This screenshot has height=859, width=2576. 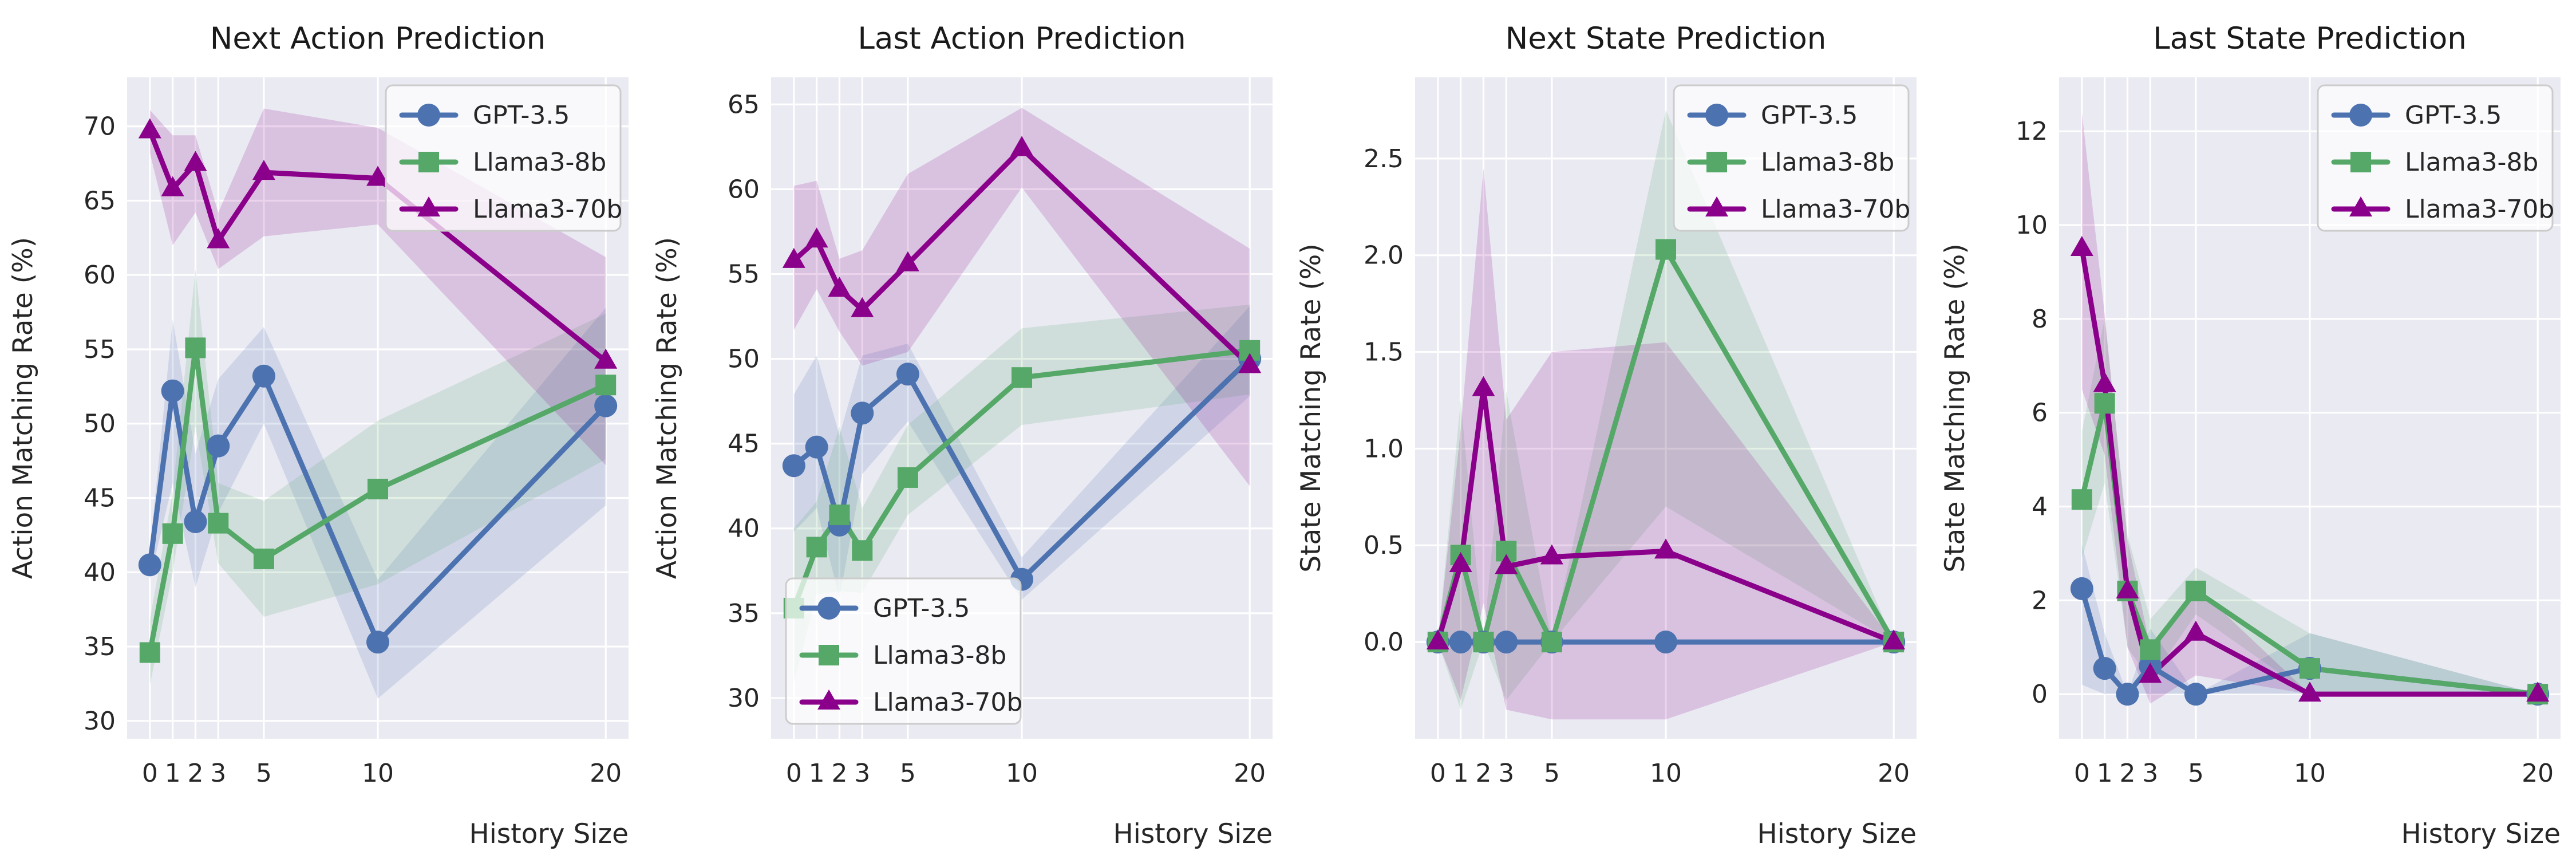 What do you see at coordinates (2032, 131) in the screenshot?
I see `y-tick-label: 12` at bounding box center [2032, 131].